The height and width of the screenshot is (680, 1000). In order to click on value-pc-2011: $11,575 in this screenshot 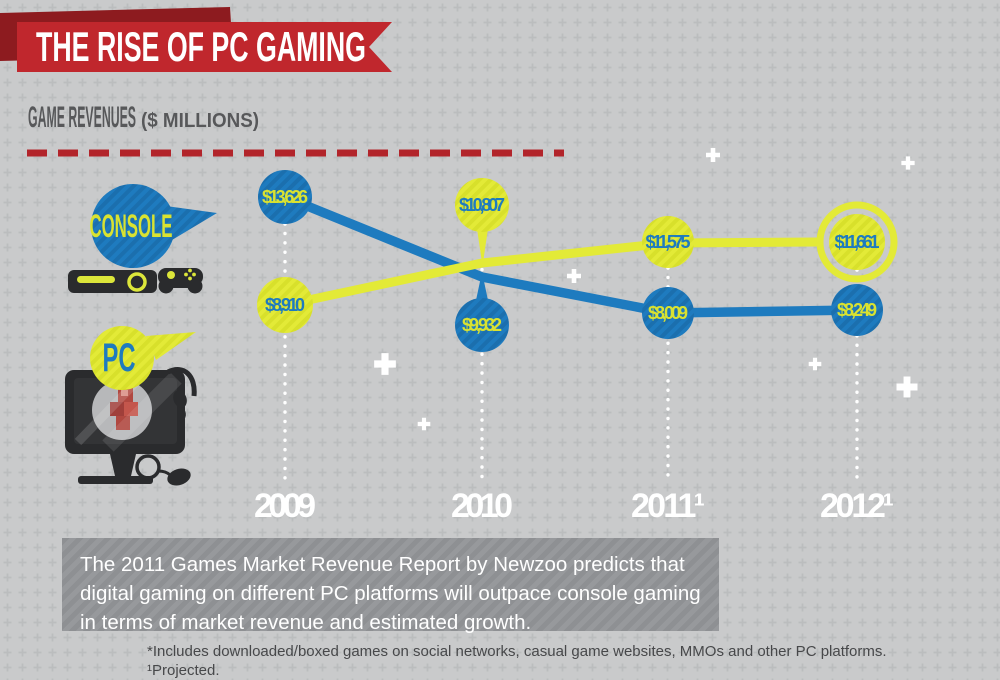, I will do `click(668, 242)`.